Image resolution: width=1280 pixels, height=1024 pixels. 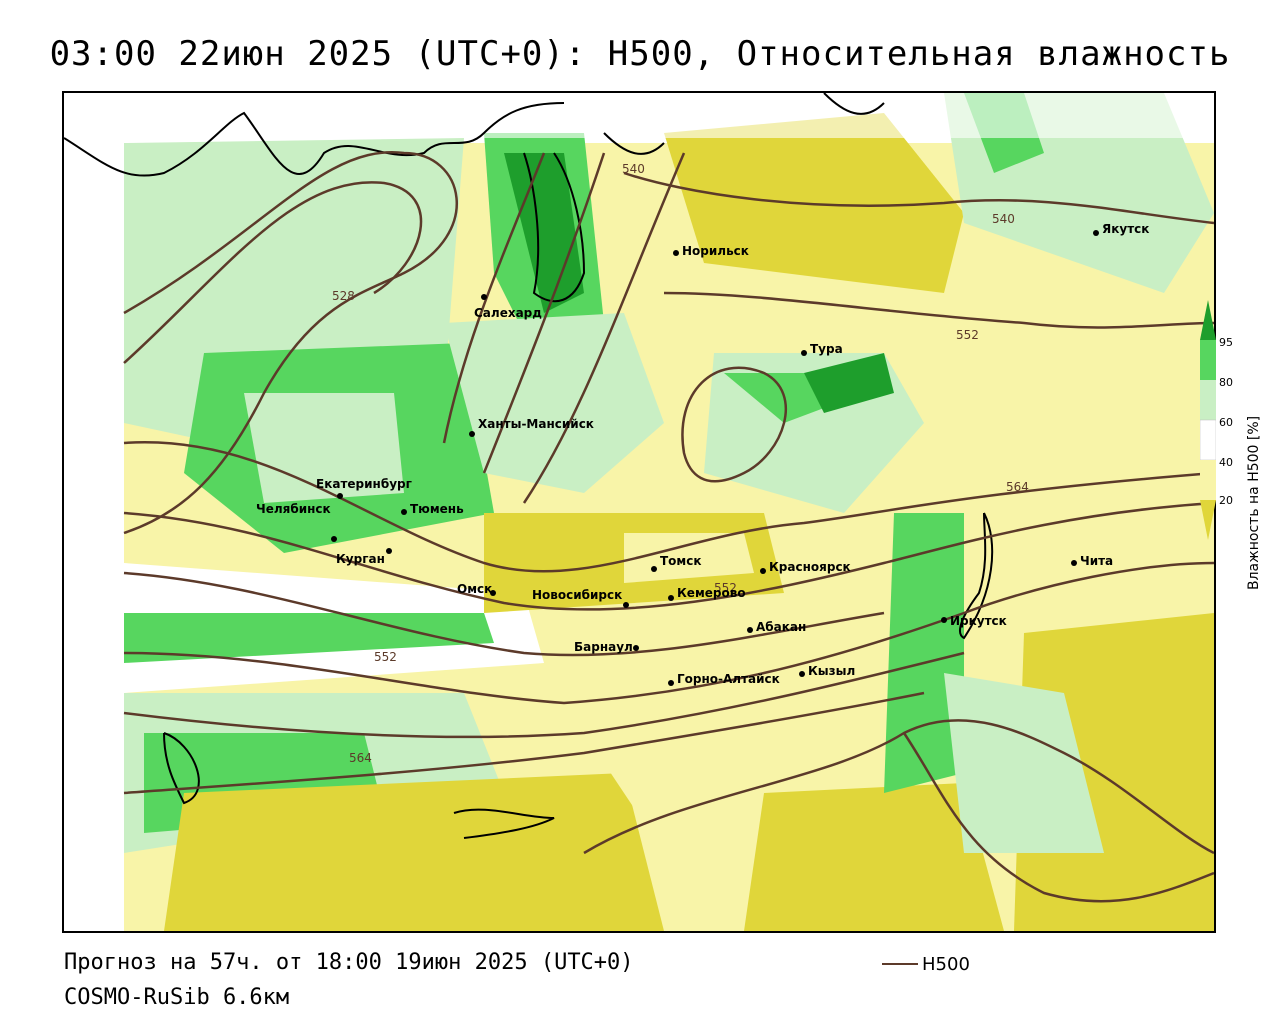 I want to click on city-marker: Абакан, so click(x=776, y=627).